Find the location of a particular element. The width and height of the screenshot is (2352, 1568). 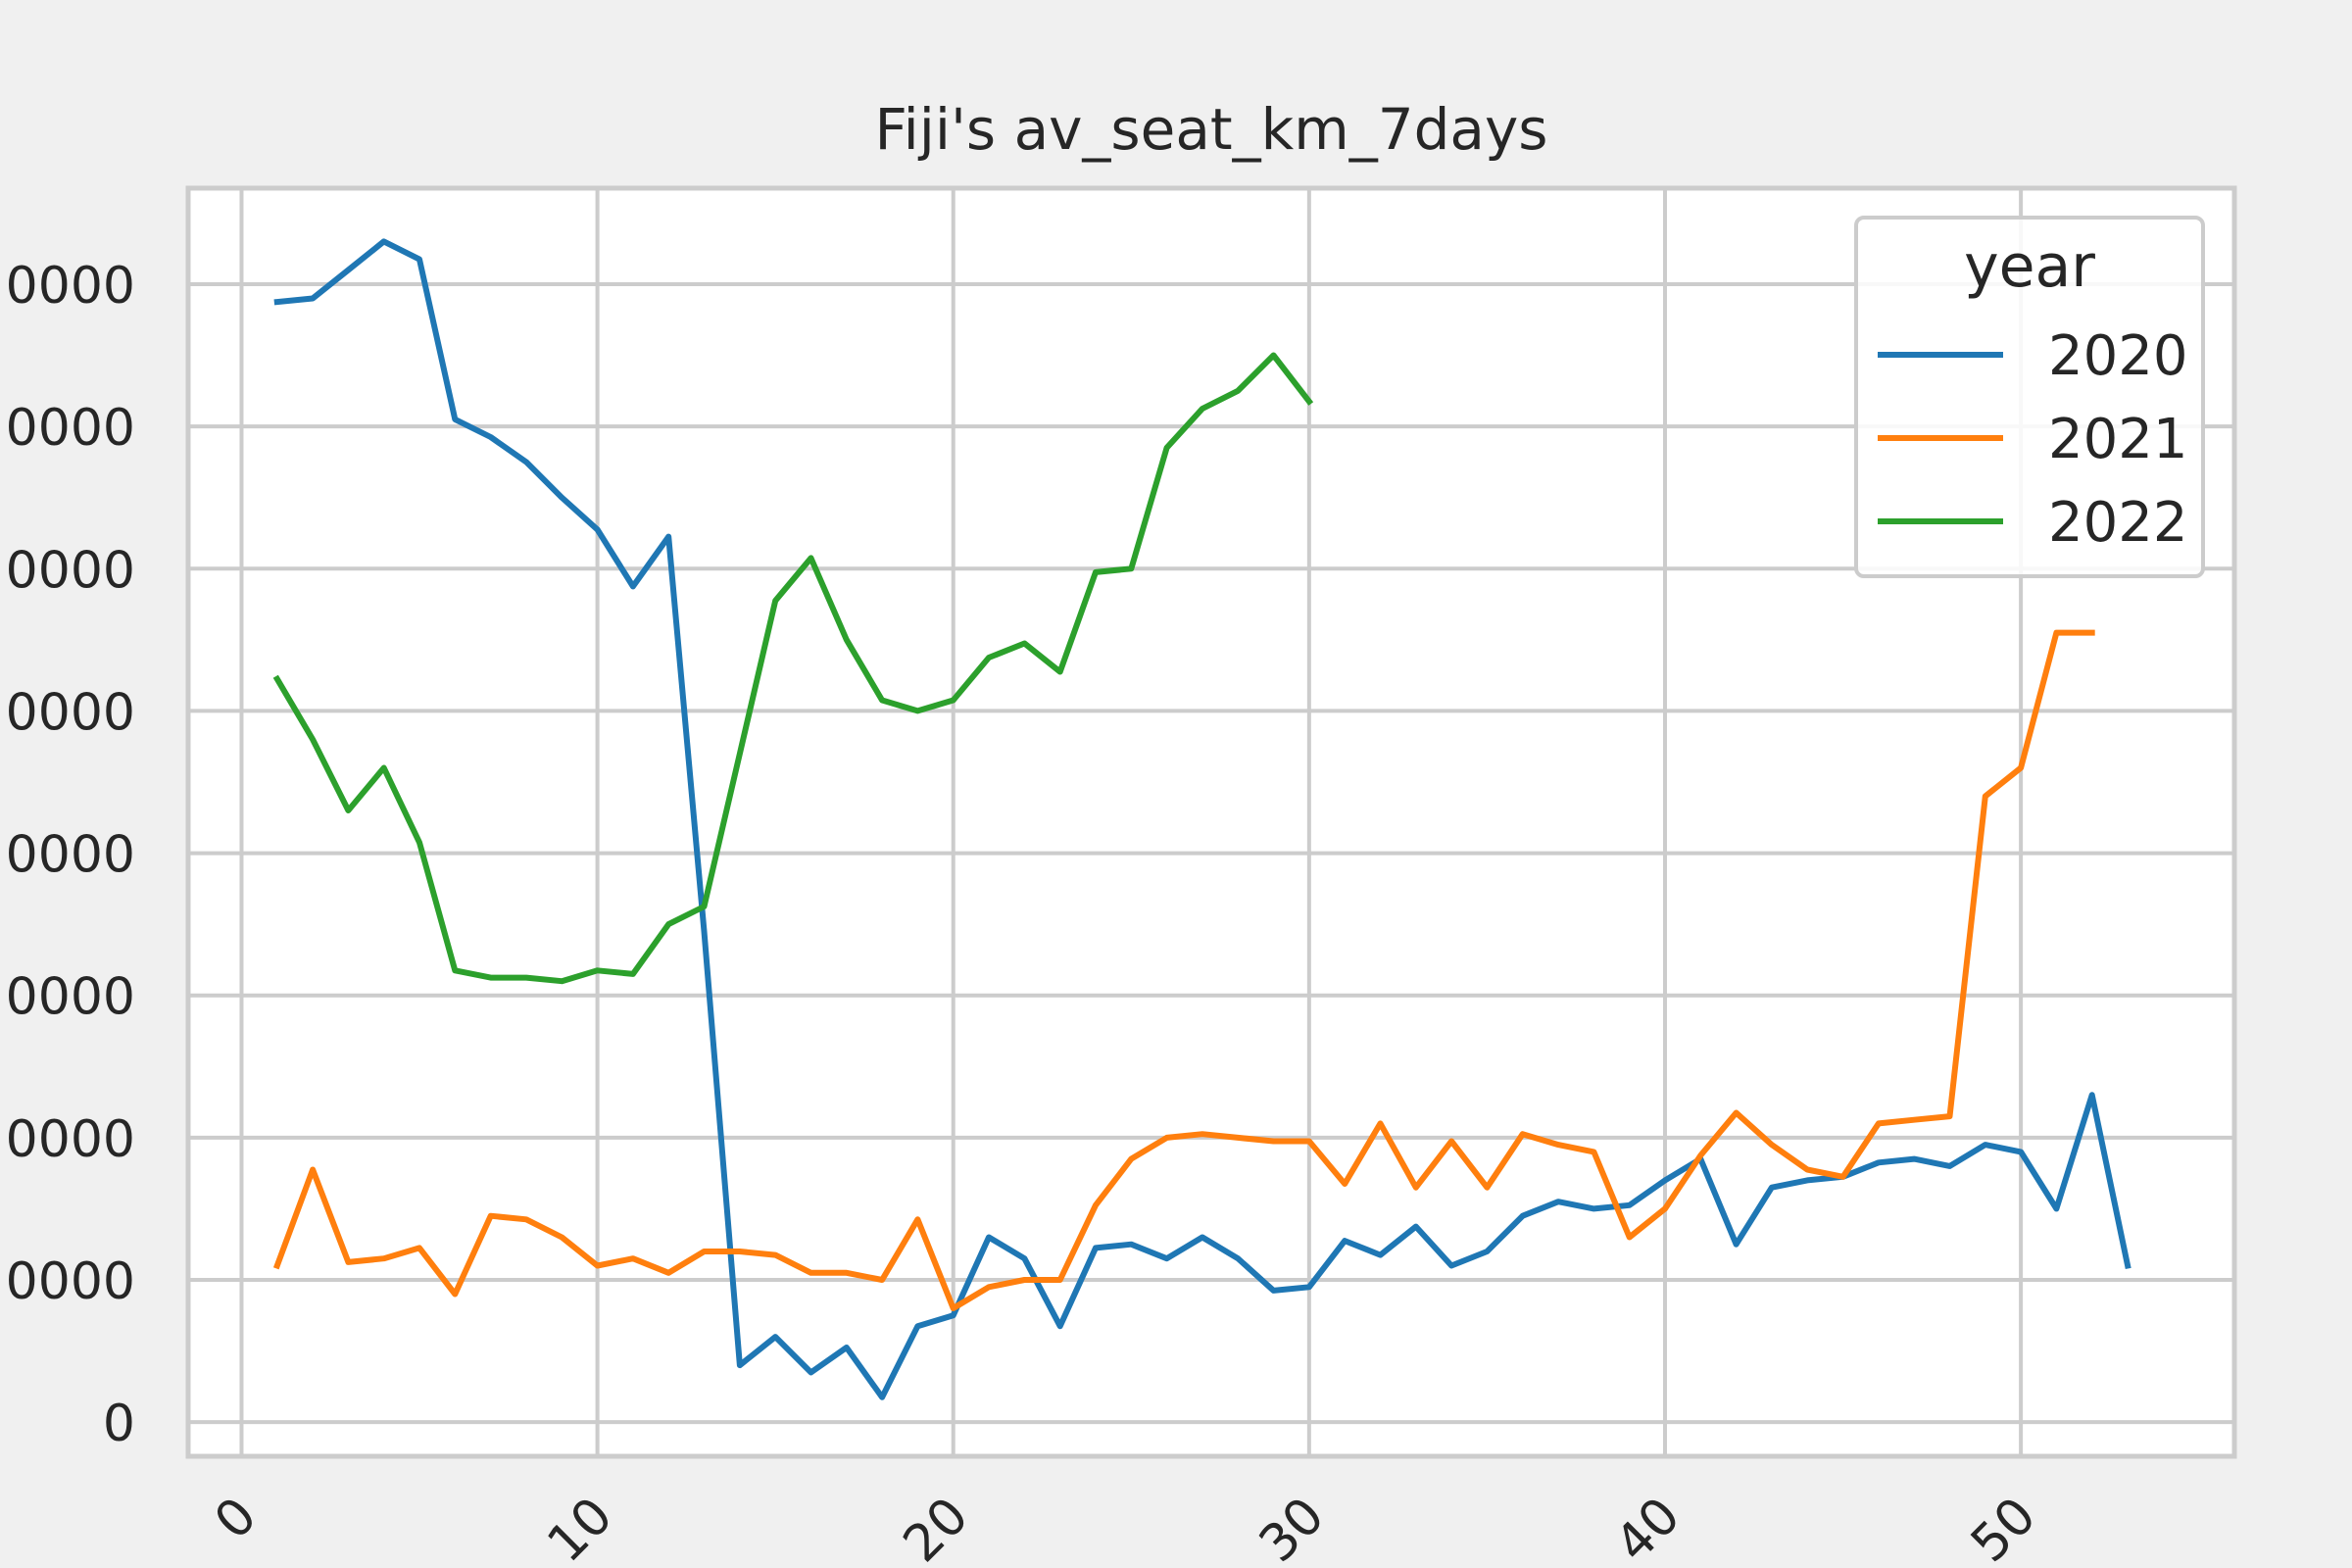

legend-label-2020: 2020 is located at coordinates (2118, 356).